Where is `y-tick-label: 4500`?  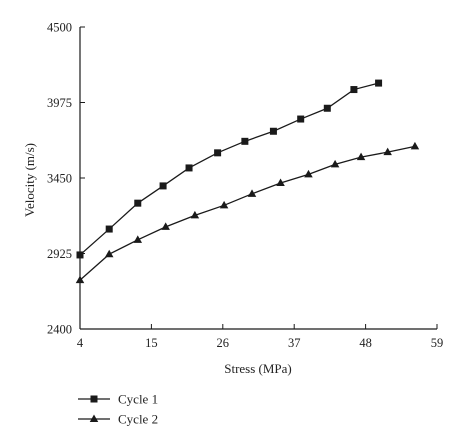 y-tick-label: 4500 is located at coordinates (59, 28).